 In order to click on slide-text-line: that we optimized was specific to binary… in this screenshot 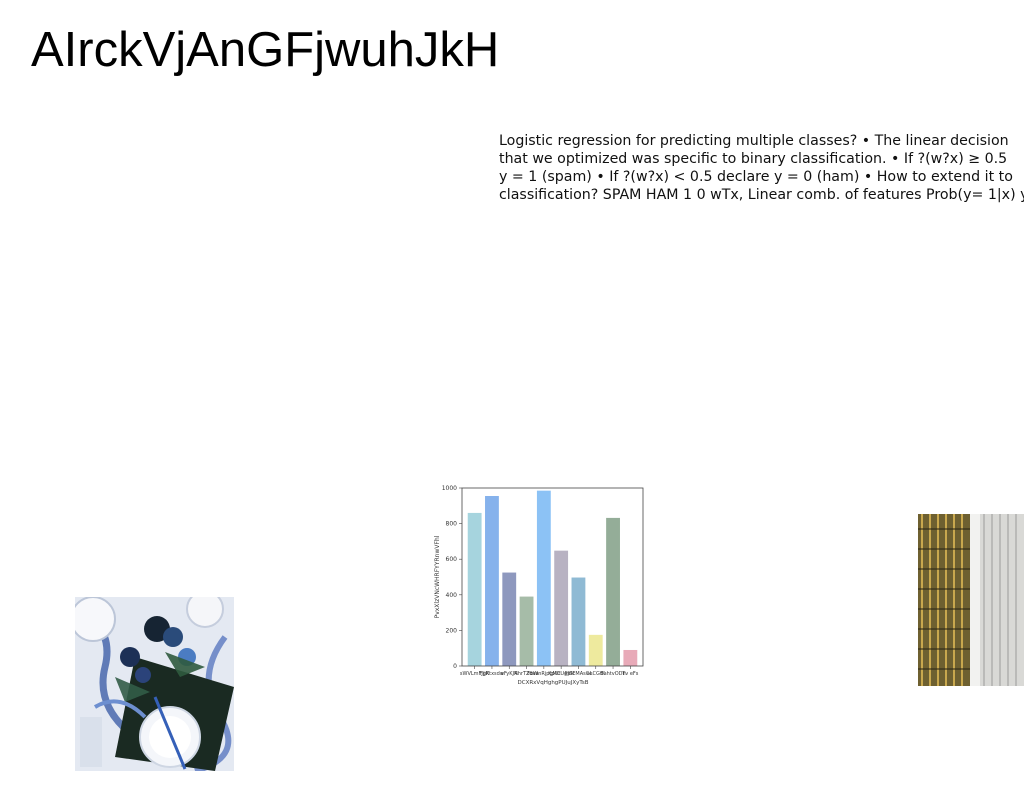, I will do `click(753, 159)`.